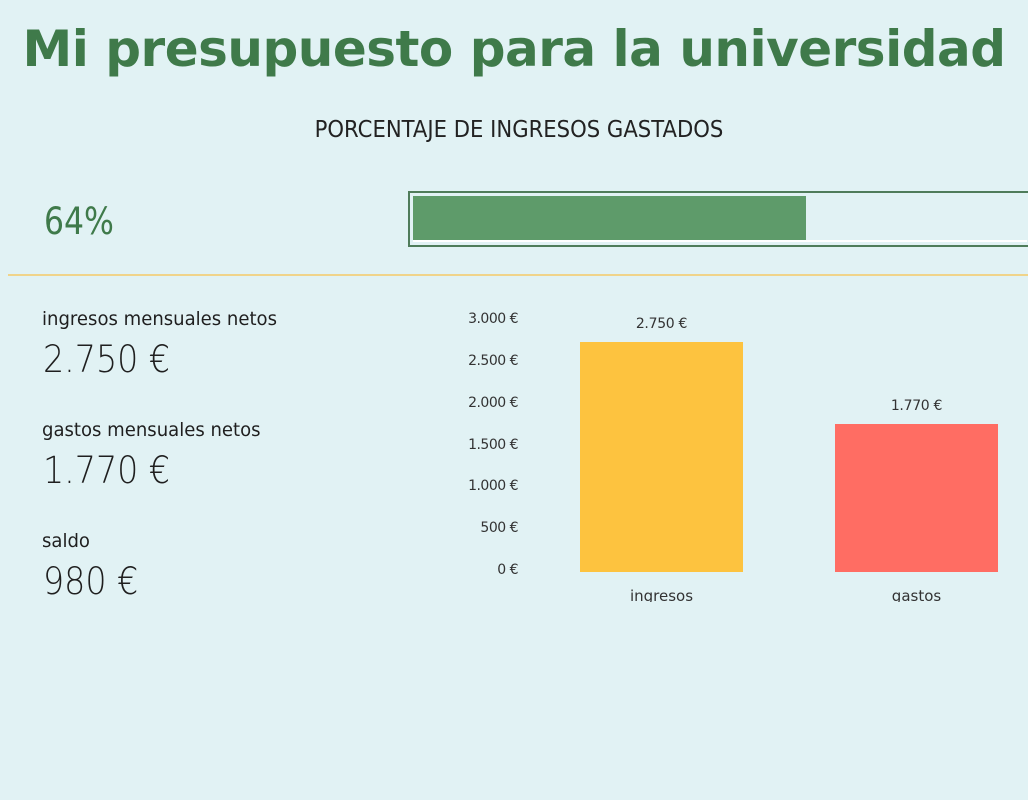 This screenshot has height=800, width=1028. I want to click on balance-label: saldo, so click(66, 541).